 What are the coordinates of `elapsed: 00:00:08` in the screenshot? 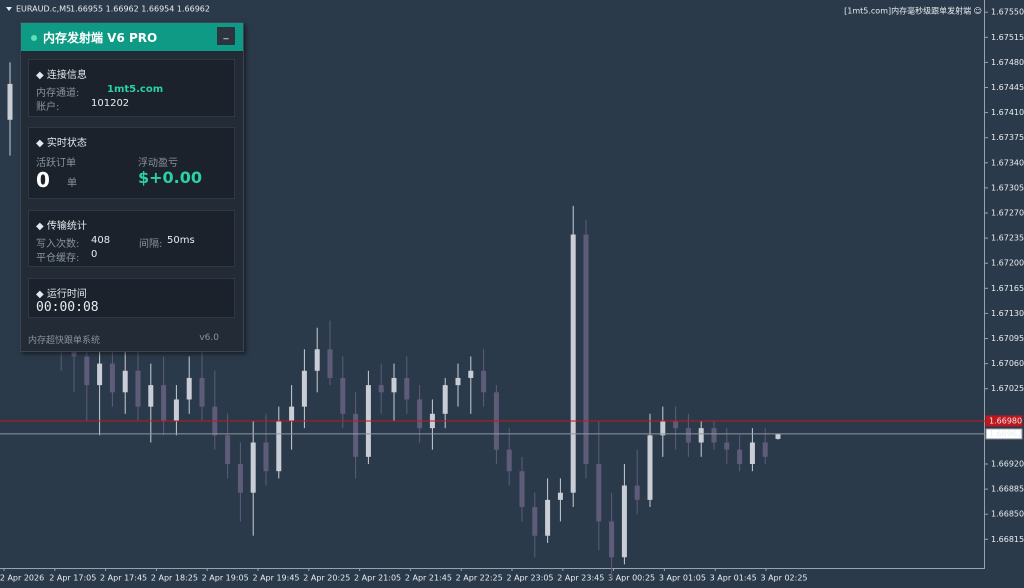 It's located at (67, 307).